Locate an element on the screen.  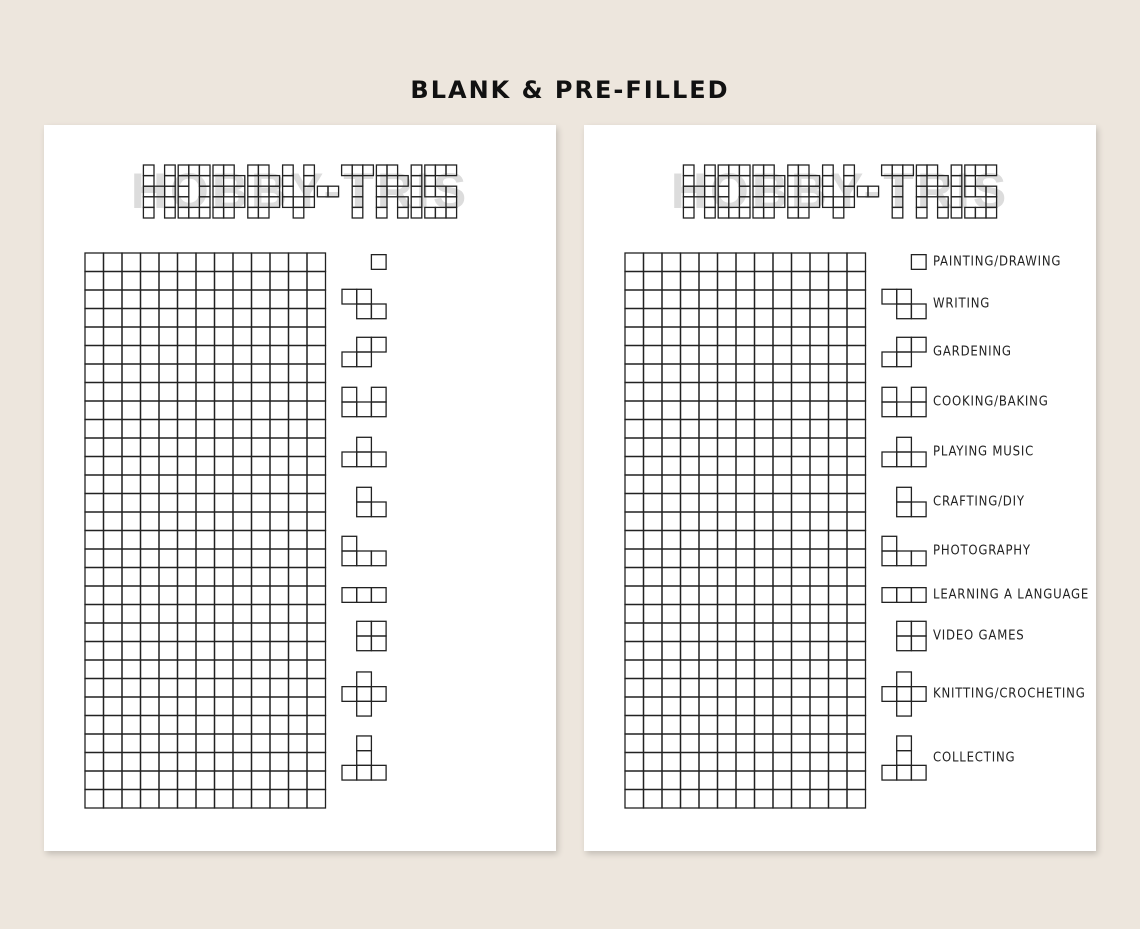
legend-piece-icon is located at coordinates (904, 551).